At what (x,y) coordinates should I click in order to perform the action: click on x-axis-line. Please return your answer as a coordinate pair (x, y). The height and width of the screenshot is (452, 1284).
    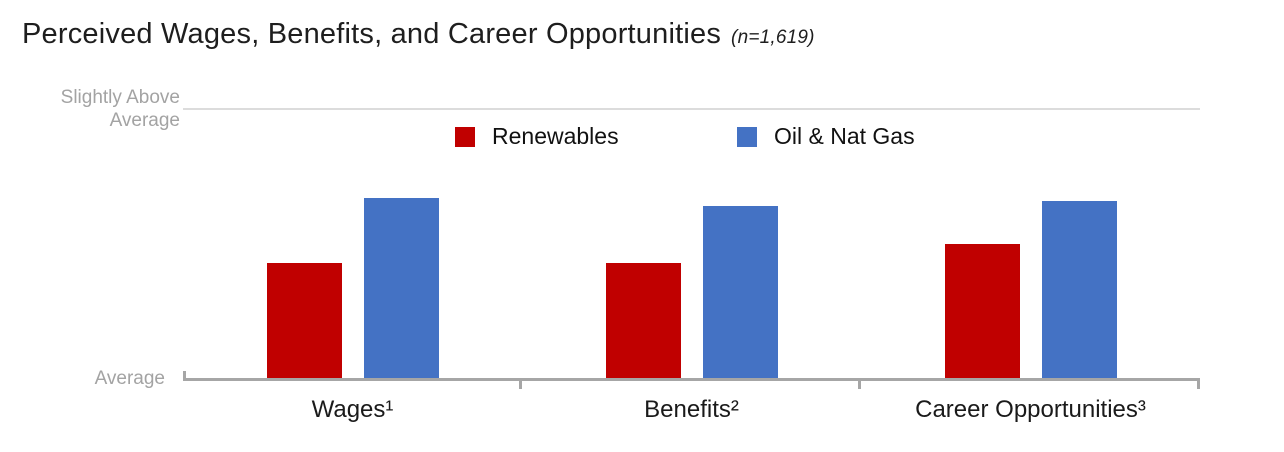
    Looking at the image, I should click on (691, 380).